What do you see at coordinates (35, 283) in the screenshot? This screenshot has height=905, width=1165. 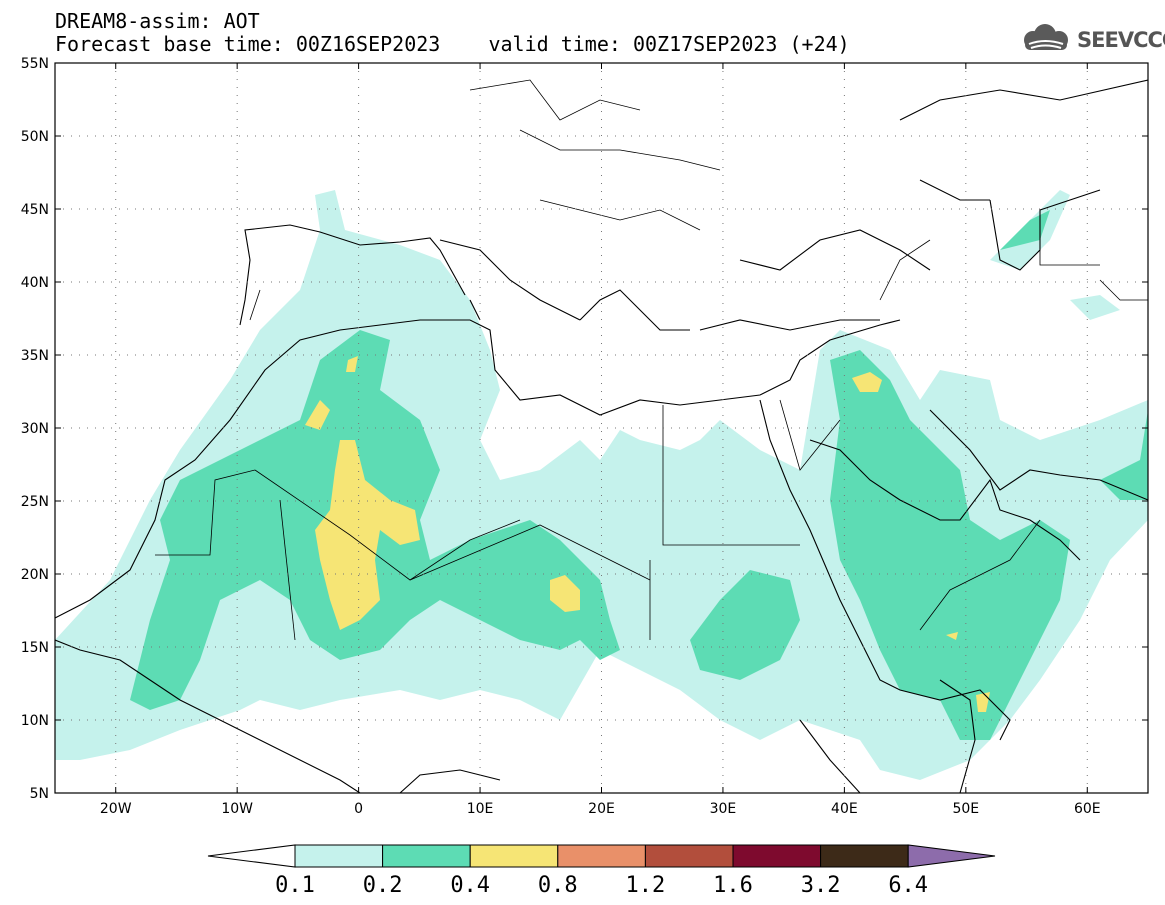 I see `lat-tick-label: 40N` at bounding box center [35, 283].